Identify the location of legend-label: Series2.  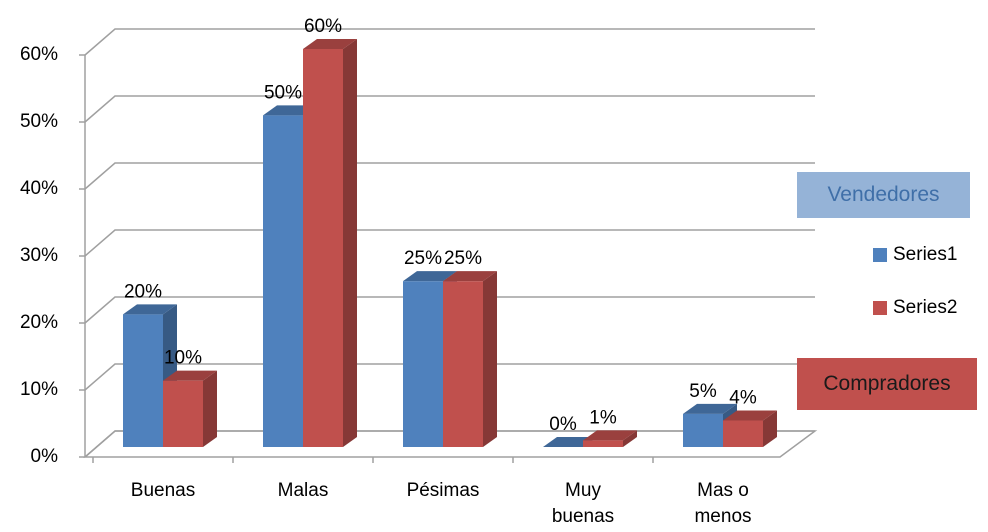
(925, 307).